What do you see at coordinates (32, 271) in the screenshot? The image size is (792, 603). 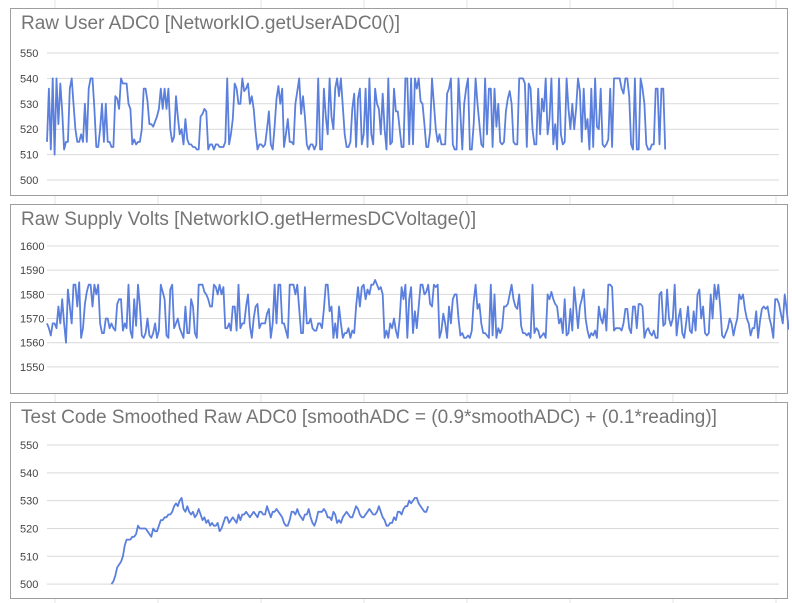 I see `y-tick-label: 1590` at bounding box center [32, 271].